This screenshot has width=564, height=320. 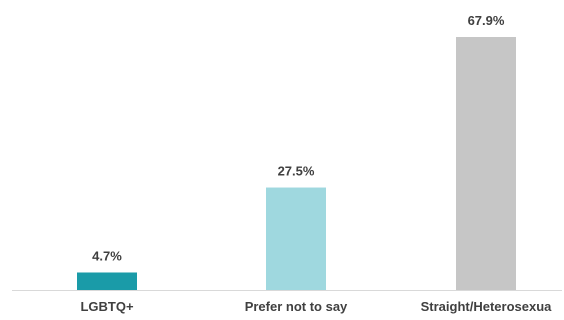 What do you see at coordinates (296, 171) in the screenshot?
I see `data-label-1: 27.5%` at bounding box center [296, 171].